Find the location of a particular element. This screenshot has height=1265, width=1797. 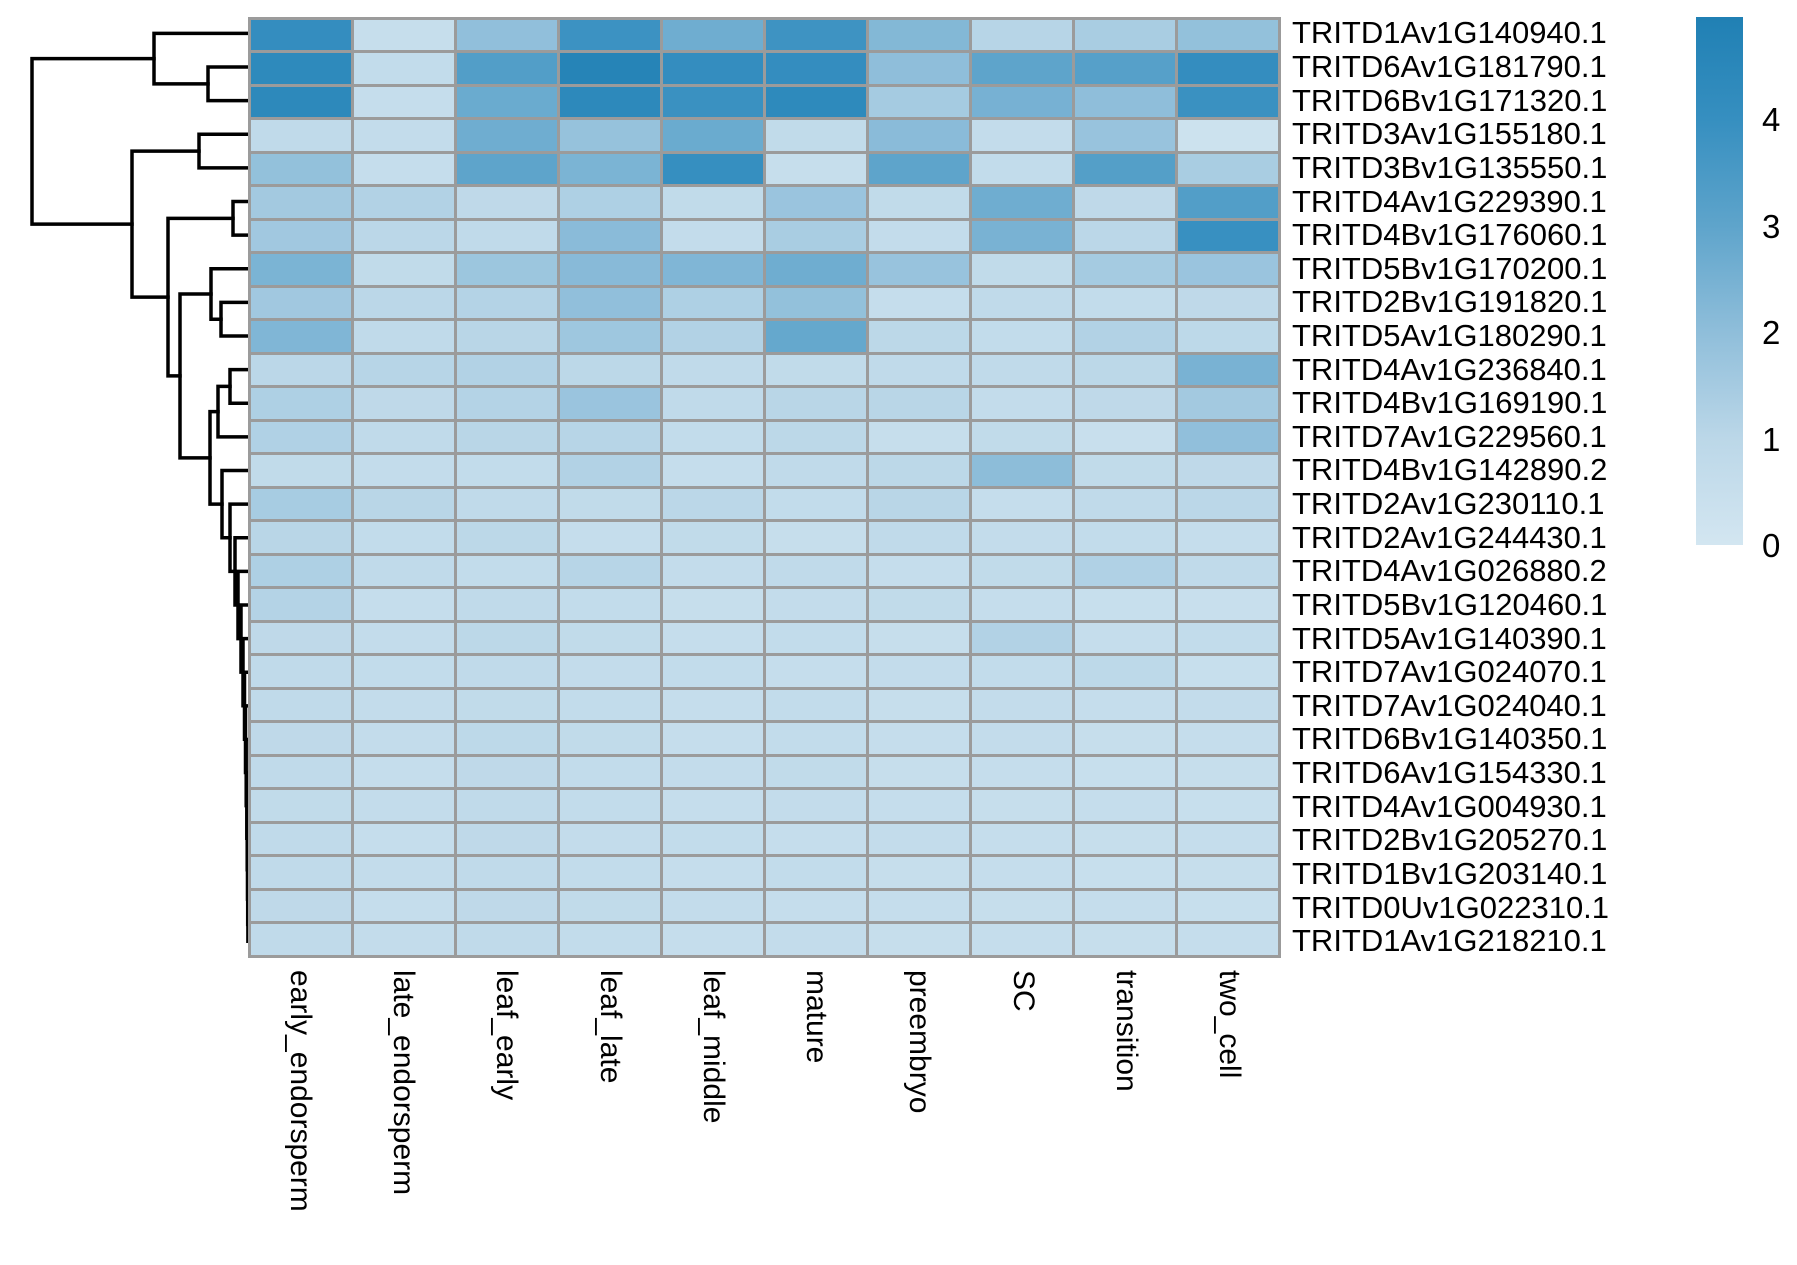

row-label: TRITD7Av1G024040.1 is located at coordinates (1449, 705).